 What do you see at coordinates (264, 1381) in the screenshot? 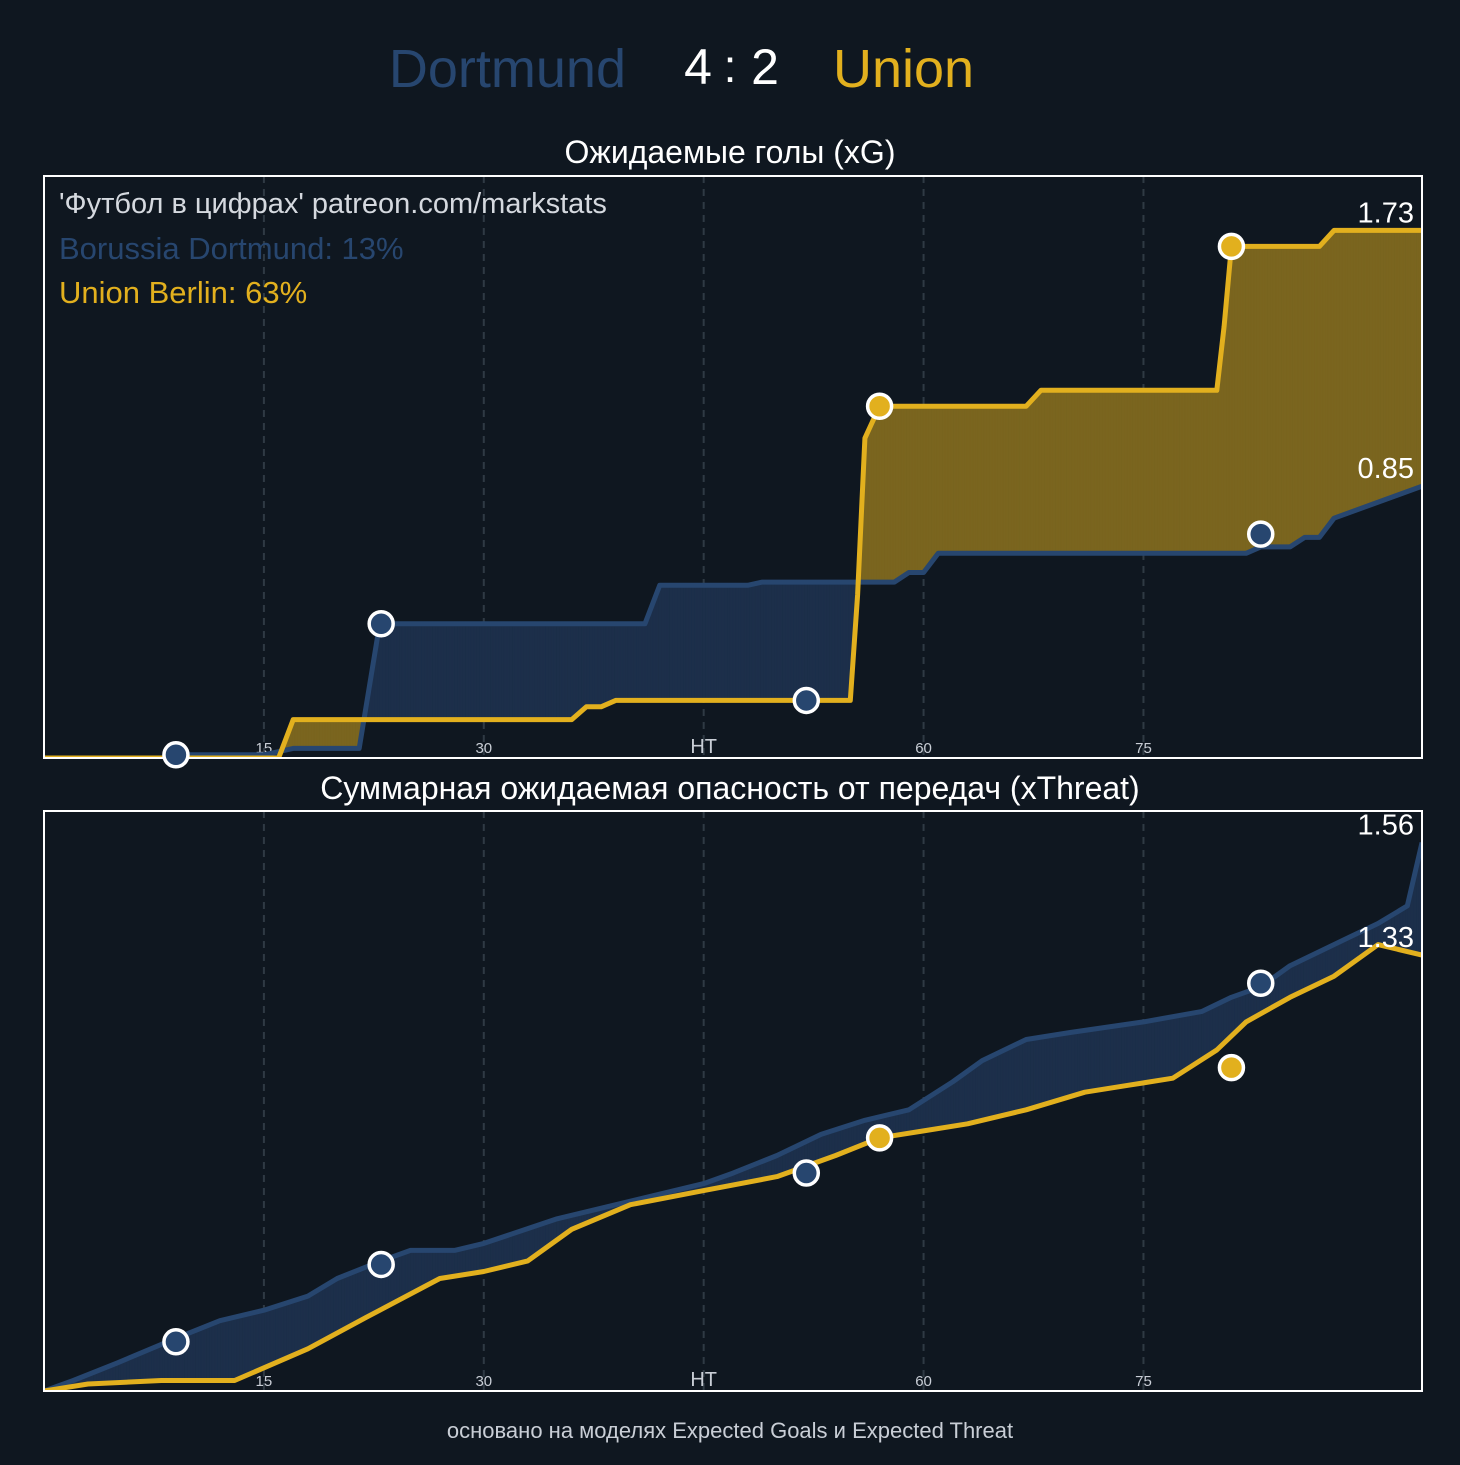
I see `x-tick-label: 15` at bounding box center [264, 1381].